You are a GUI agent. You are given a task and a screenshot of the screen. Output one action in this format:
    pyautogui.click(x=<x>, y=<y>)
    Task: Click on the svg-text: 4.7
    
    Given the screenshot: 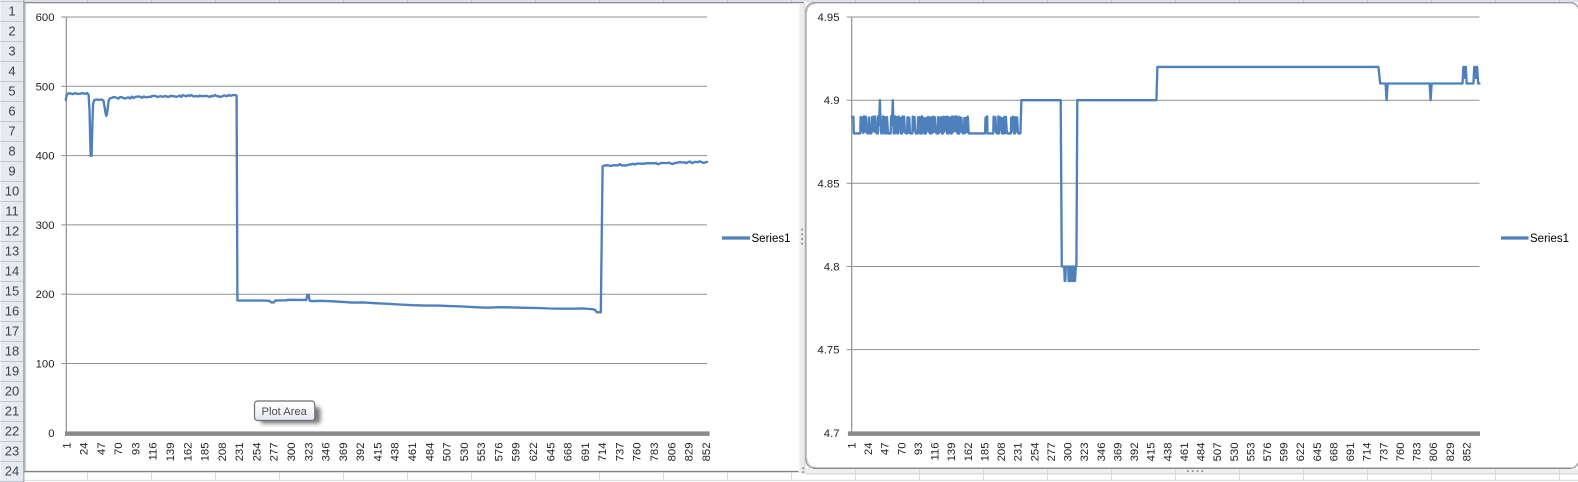 What is the action you would take?
    pyautogui.click(x=832, y=434)
    